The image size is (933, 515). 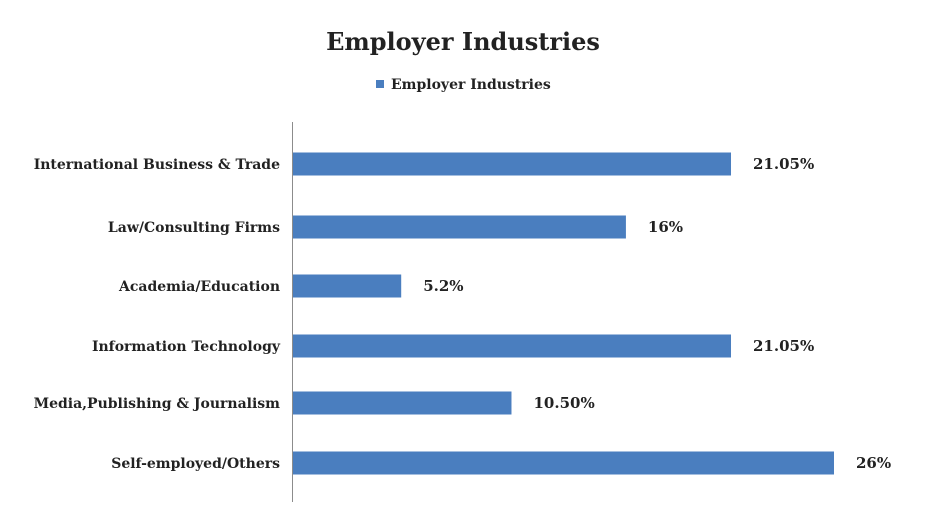 What do you see at coordinates (199, 287) in the screenshot?
I see `category-label: Academia/Education` at bounding box center [199, 287].